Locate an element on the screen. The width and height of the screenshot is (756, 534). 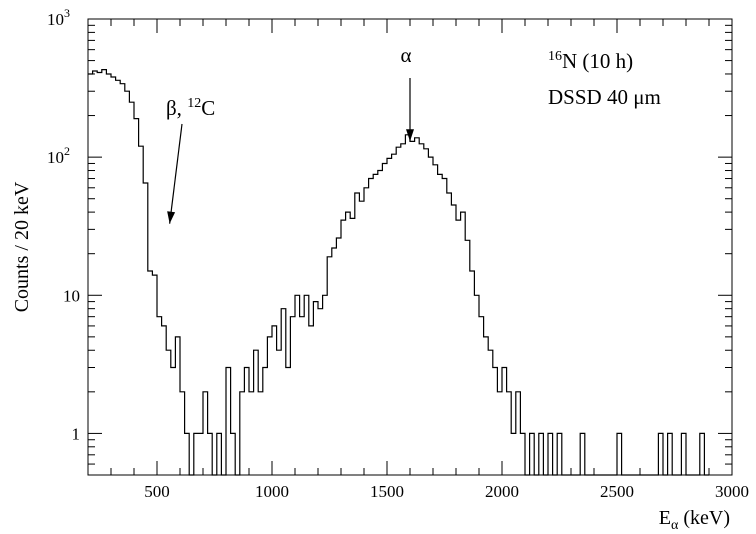
x-tick-label: 2500 is located at coordinates (617, 491).